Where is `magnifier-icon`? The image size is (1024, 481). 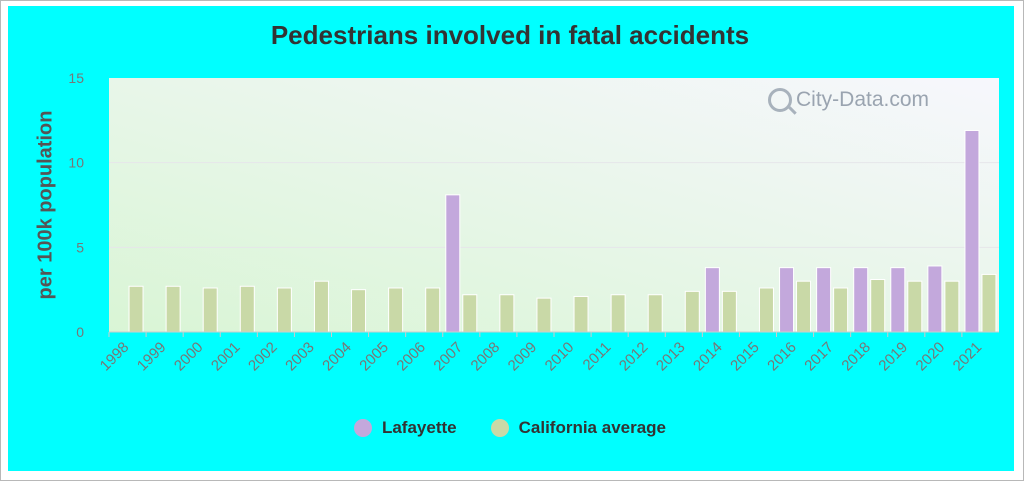
magnifier-icon is located at coordinates (780, 100).